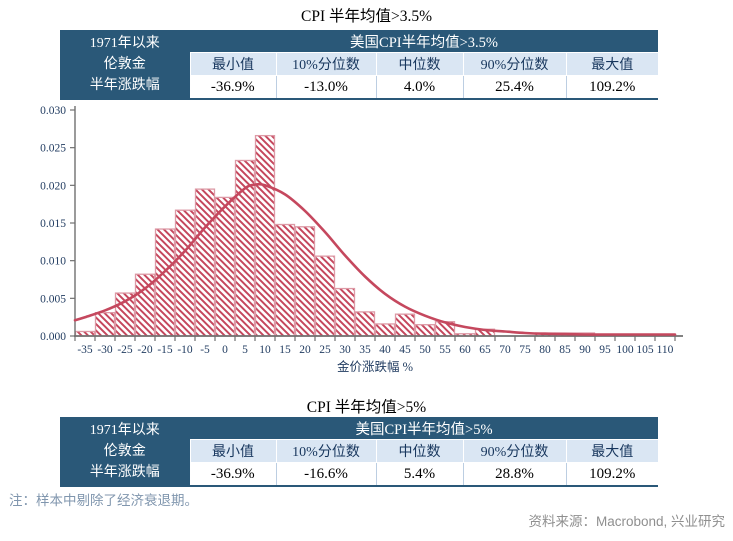 The height and width of the screenshot is (541, 733). What do you see at coordinates (53, 149) in the screenshot?
I see `y-tick-label: 0.025` at bounding box center [53, 149].